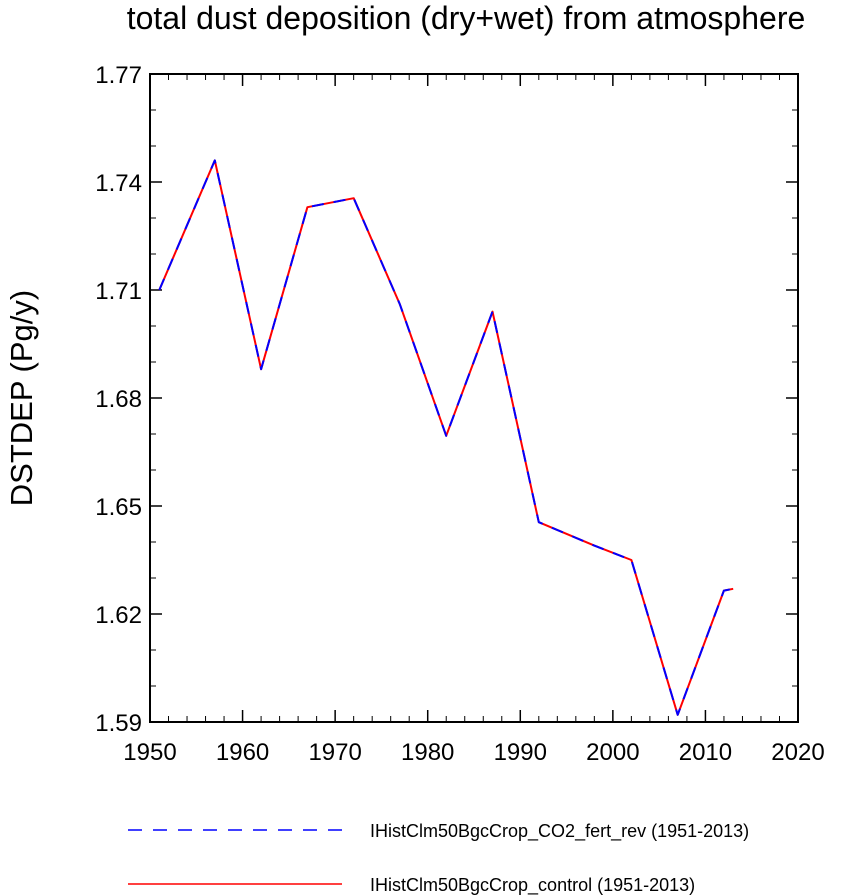 This screenshot has height=895, width=867. What do you see at coordinates (118, 291) in the screenshot?
I see `y-tick-label: 1.71` at bounding box center [118, 291].